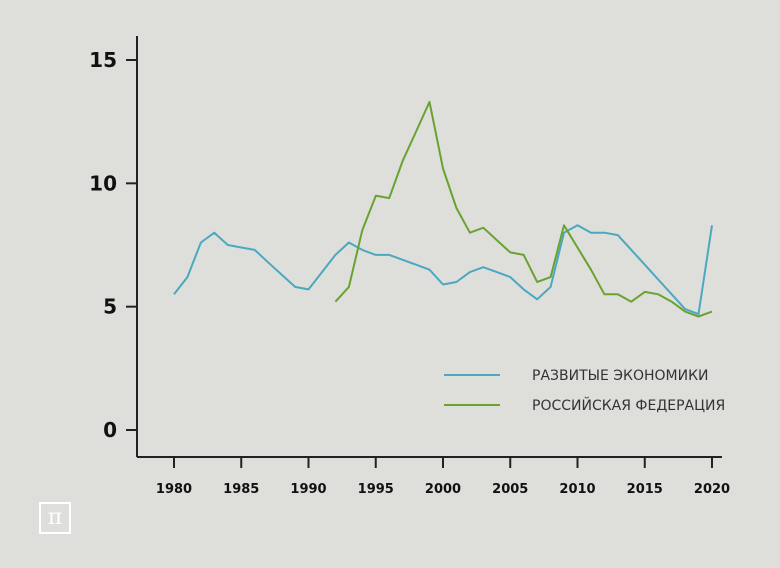 The height and width of the screenshot is (568, 780). What do you see at coordinates (55, 518) in the screenshot?
I see `pi-logo-icon: π` at bounding box center [55, 518].